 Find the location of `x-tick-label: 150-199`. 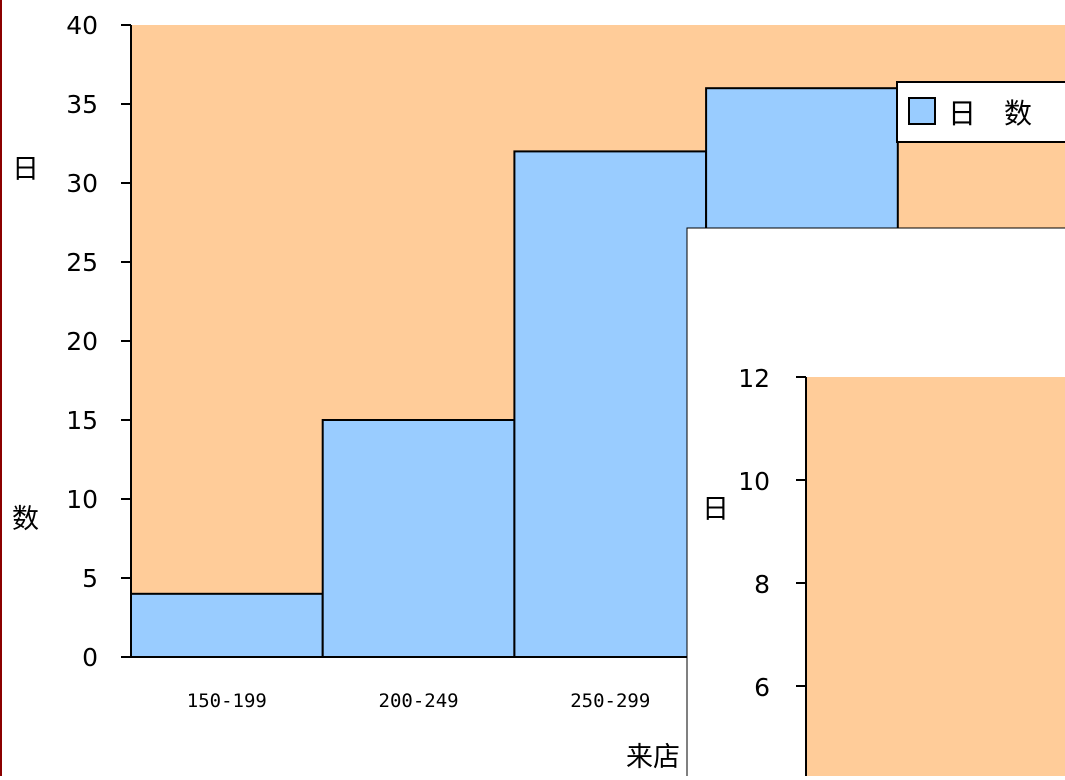

x-tick-label: 150-199 is located at coordinates (227, 701).